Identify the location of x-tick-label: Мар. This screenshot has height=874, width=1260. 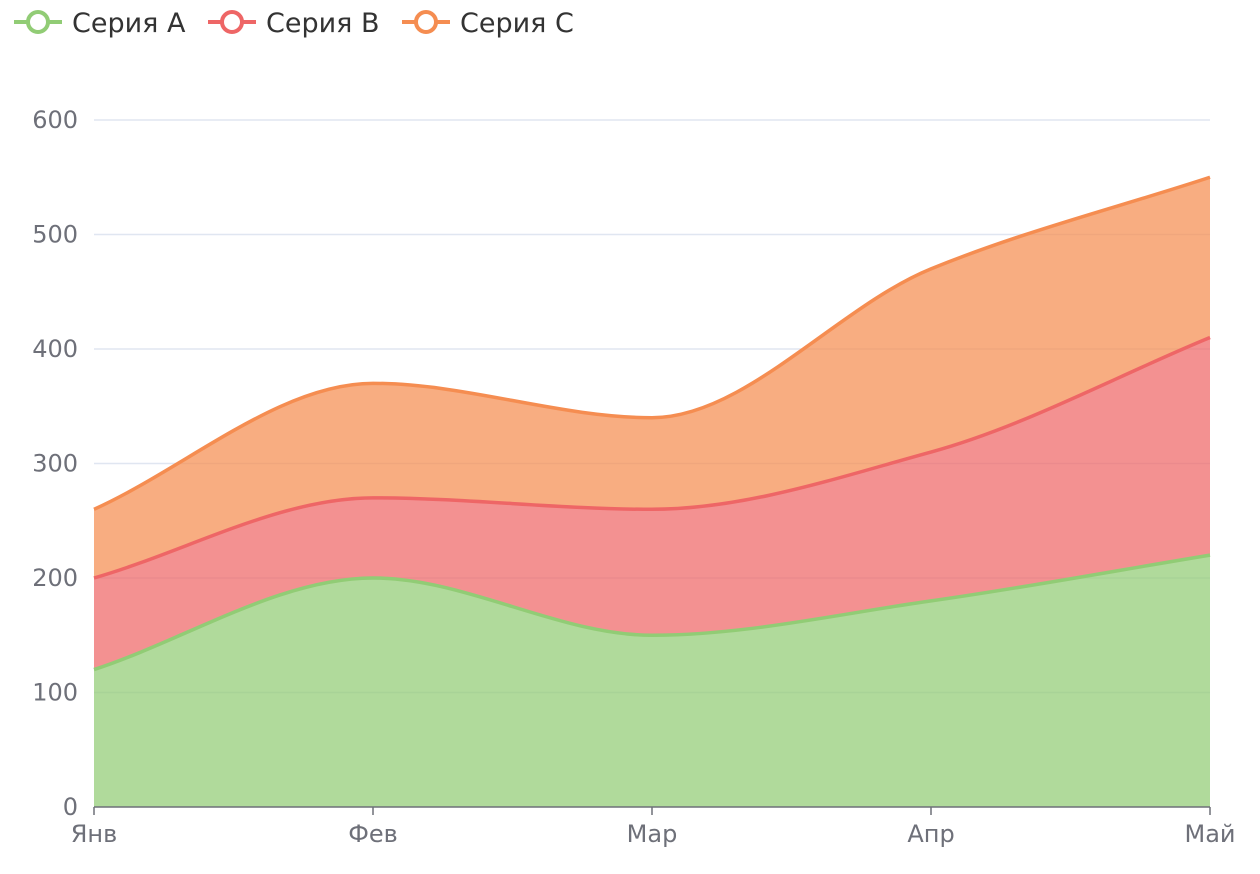
(652, 834).